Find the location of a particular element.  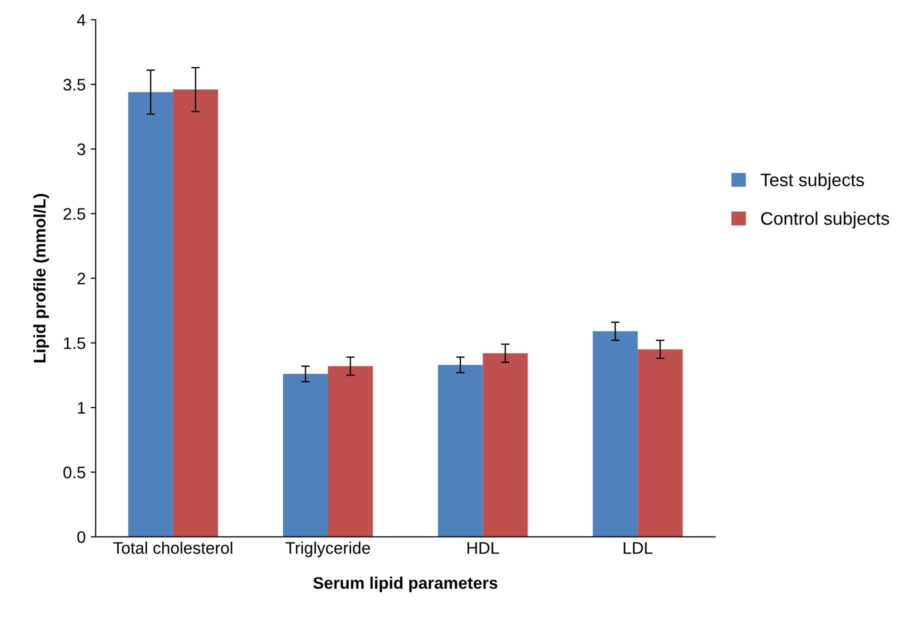

y-tick-label: 0.5 is located at coordinates (74, 472).